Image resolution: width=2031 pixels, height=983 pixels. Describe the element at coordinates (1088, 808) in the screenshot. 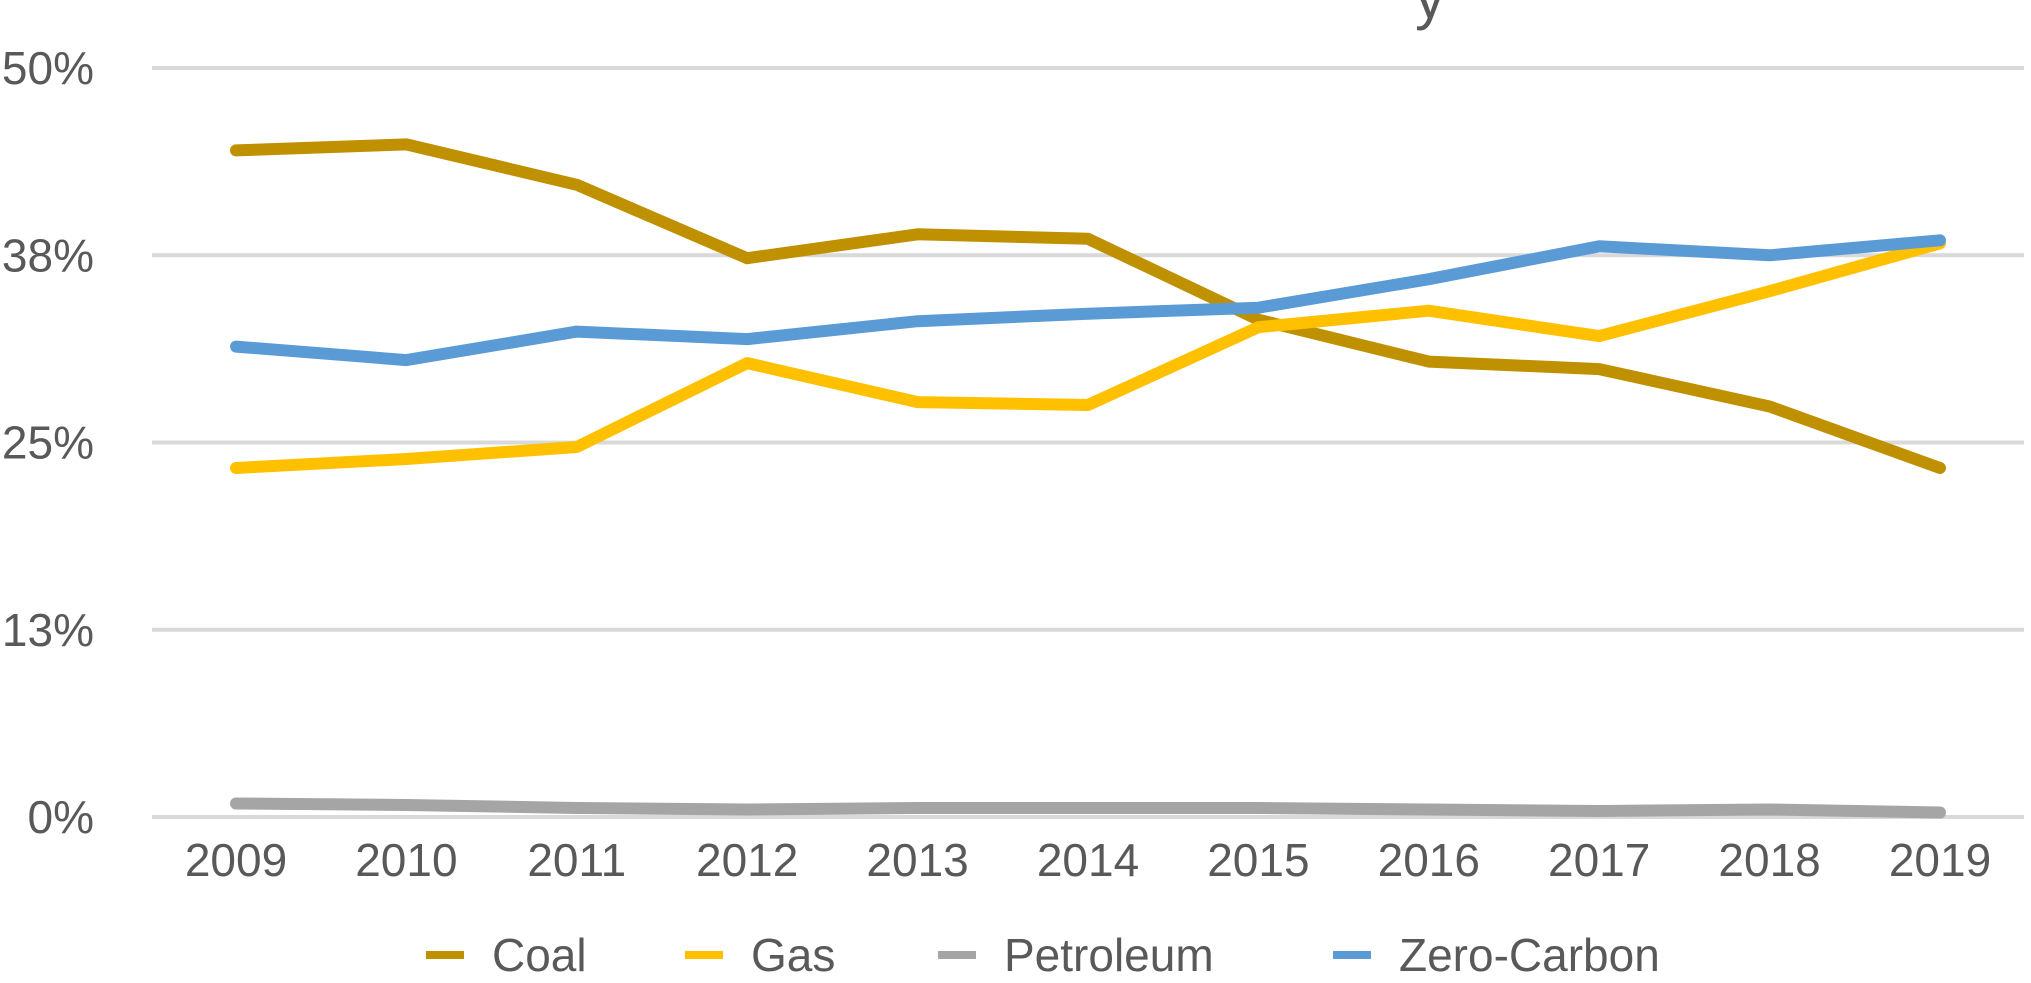

I see `series-line-petroleum` at that location.